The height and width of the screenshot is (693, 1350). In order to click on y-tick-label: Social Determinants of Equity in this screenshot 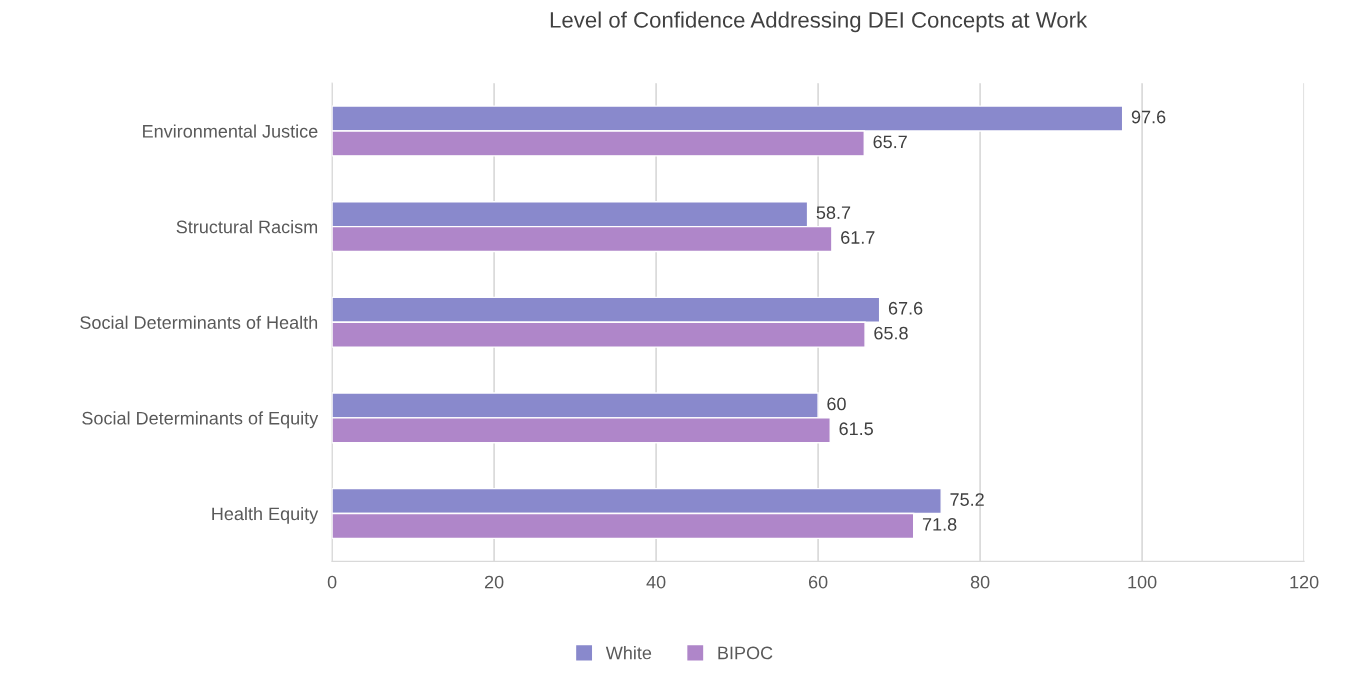, I will do `click(200, 420)`.